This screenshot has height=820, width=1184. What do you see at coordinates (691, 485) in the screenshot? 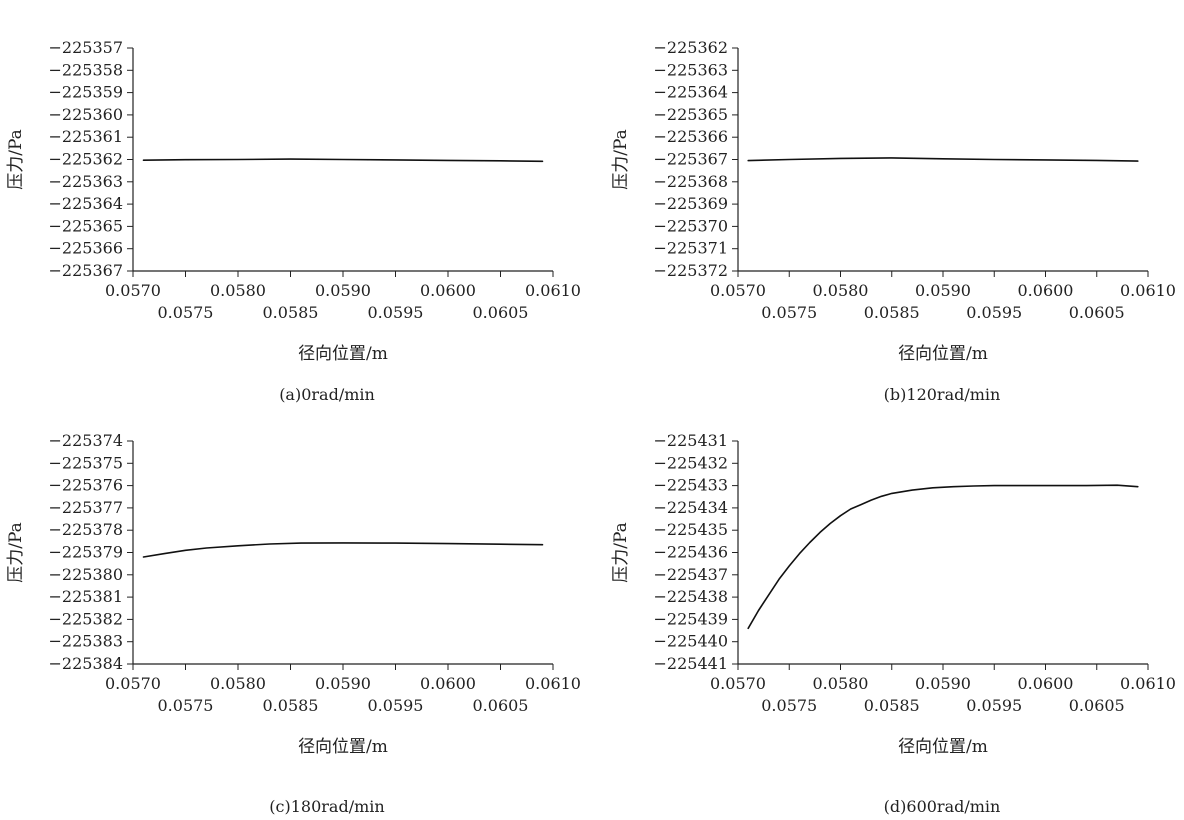
I see `y-tick-label: −225433` at bounding box center [691, 485].